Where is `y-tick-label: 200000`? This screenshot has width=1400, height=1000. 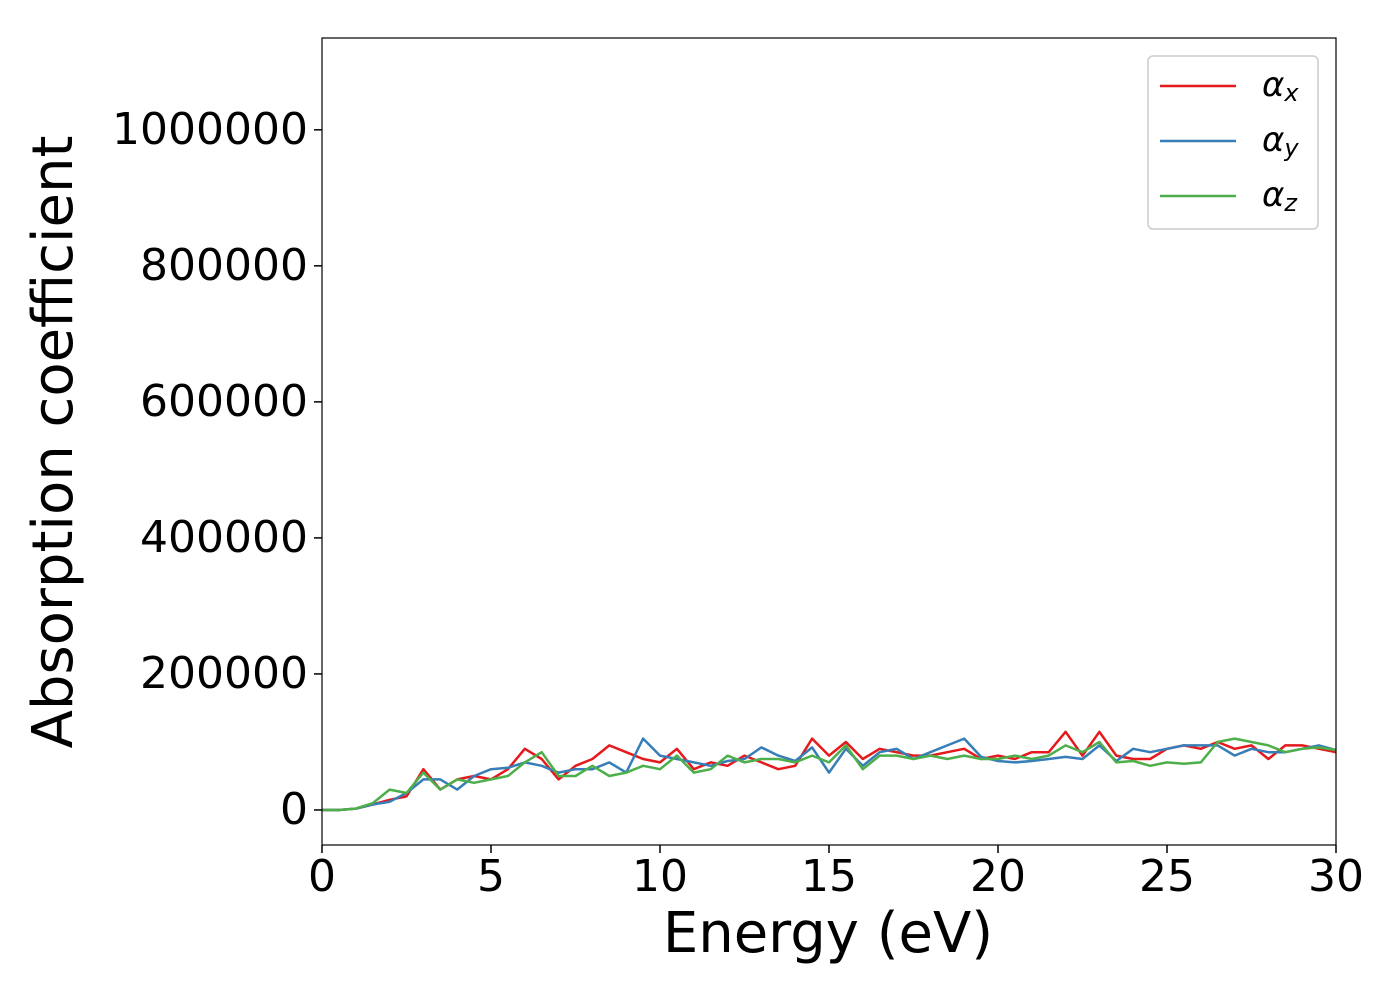 y-tick-label: 200000 is located at coordinates (224, 673).